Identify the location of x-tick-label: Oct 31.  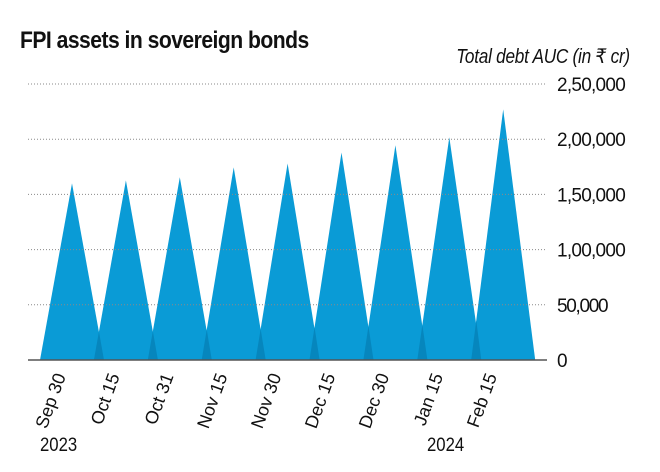
(159, 399).